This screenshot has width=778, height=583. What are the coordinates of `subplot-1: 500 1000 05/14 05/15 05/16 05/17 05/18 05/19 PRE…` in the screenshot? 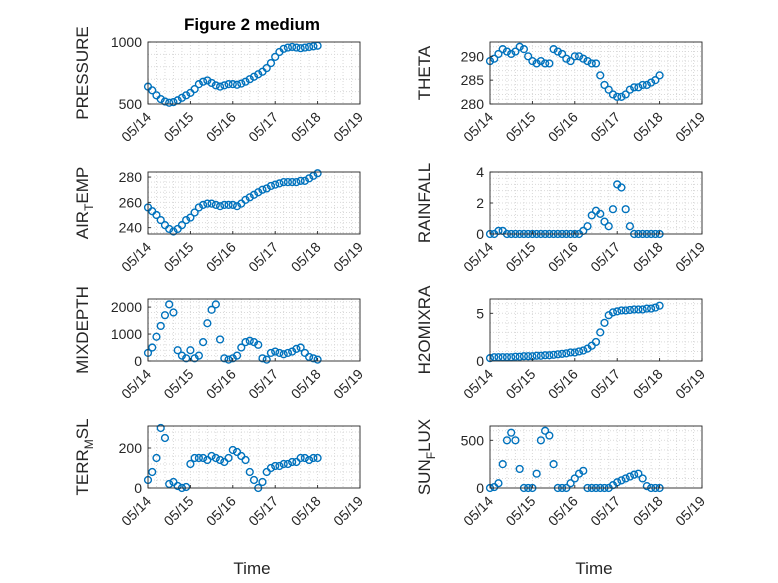 It's located at (219, 85).